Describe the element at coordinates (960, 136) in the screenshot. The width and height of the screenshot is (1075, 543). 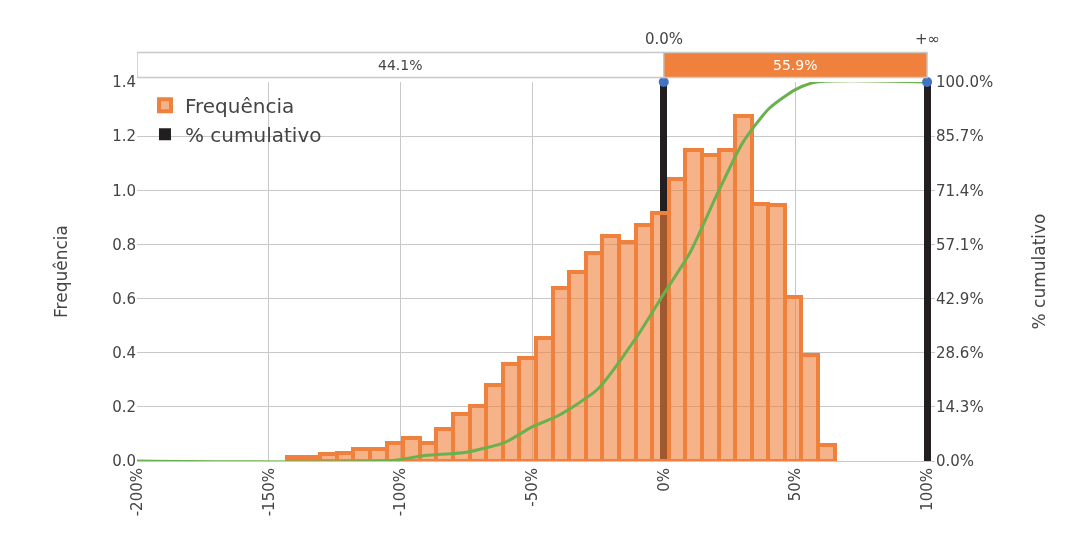
I see `y2-tick-label: 85.7%` at that location.